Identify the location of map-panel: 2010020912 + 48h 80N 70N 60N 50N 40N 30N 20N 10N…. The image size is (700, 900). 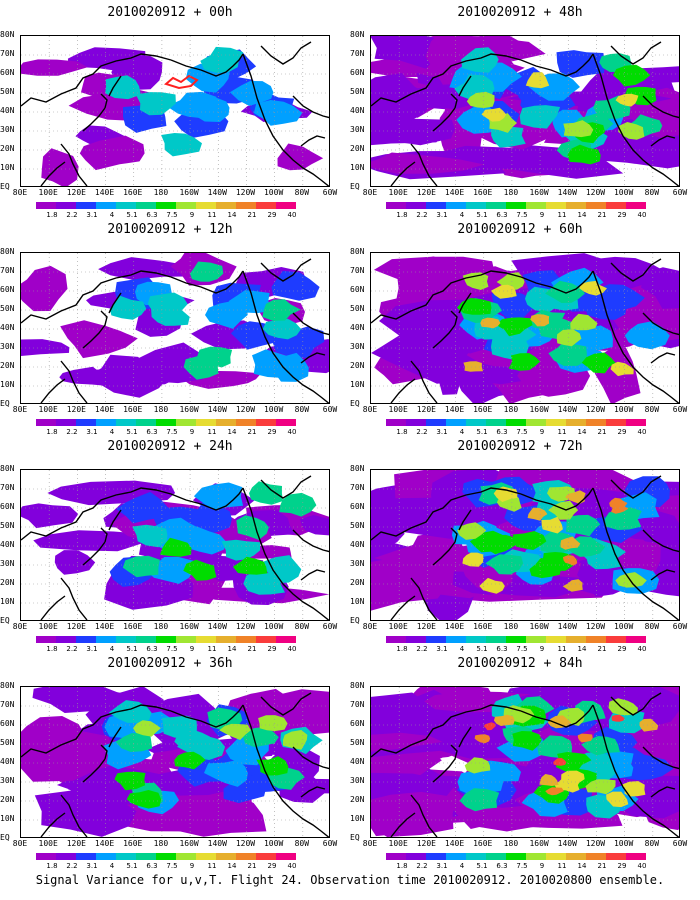
(520, 112).